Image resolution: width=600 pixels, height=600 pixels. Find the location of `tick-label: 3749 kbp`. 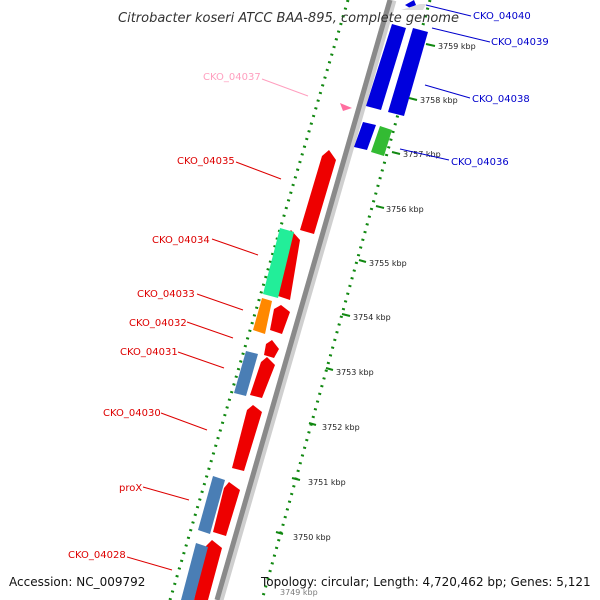

tick-label: 3749 kbp is located at coordinates (299, 592).